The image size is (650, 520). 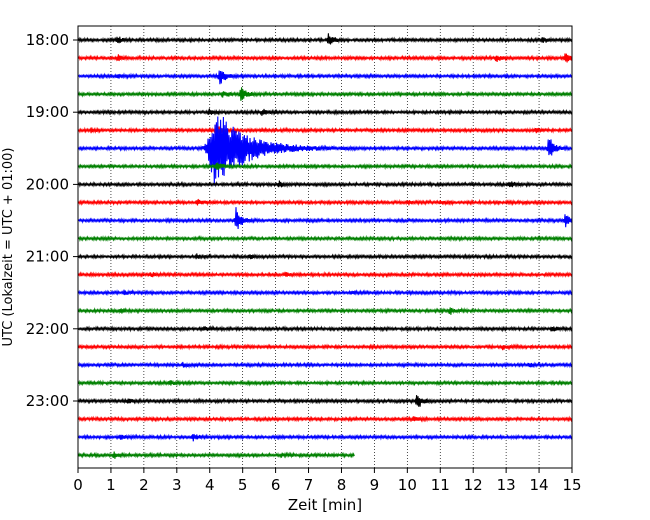 I want to click on x-tick-label: 4, so click(x=210, y=485).